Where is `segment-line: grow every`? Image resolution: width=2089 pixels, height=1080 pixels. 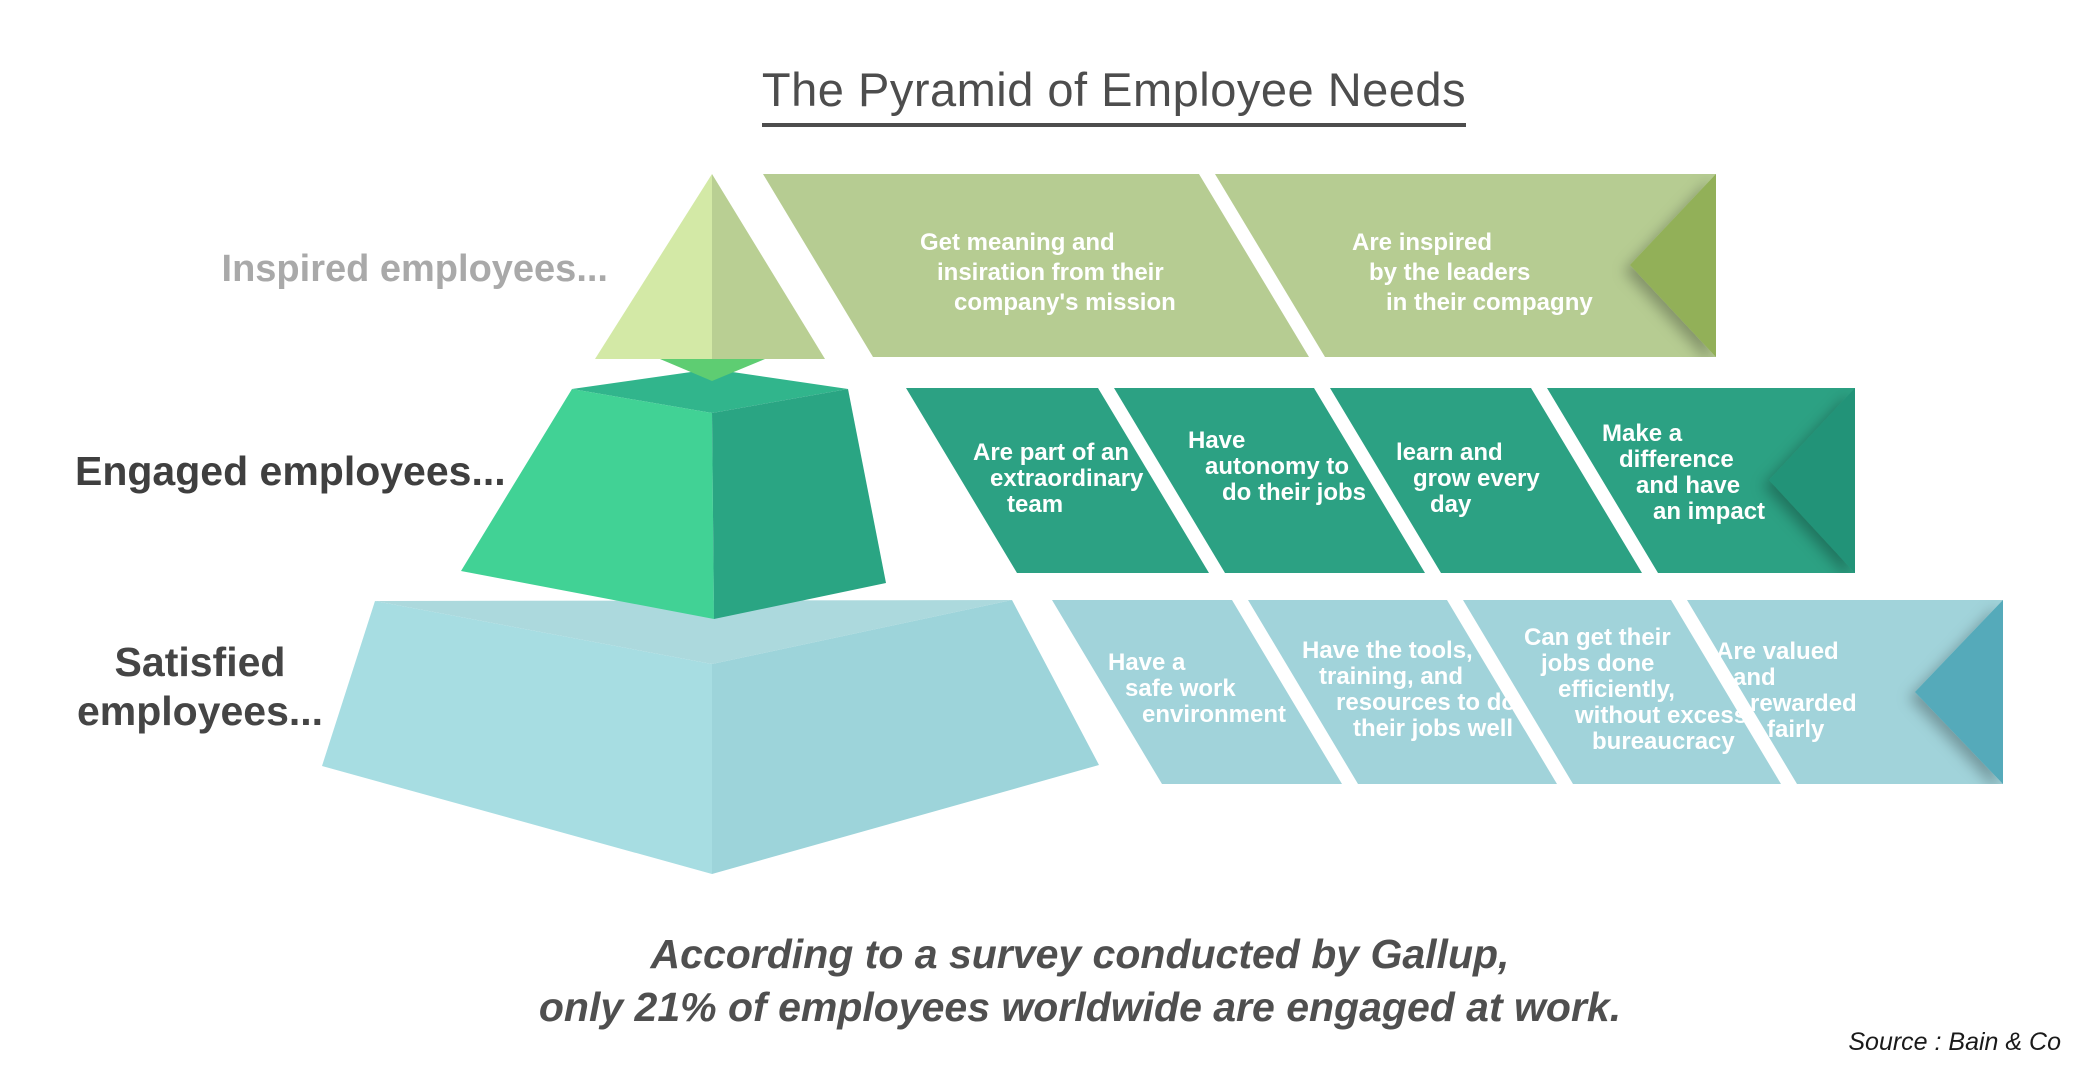 segment-line: grow every is located at coordinates (1476, 478).